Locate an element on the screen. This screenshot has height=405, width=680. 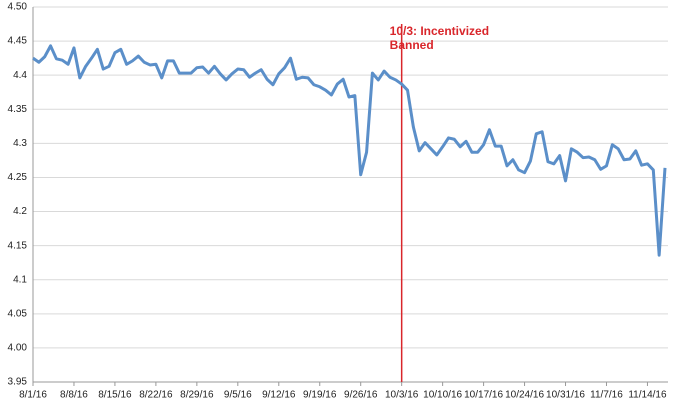
x-tick-label: 10/3/16 is located at coordinates (402, 395).